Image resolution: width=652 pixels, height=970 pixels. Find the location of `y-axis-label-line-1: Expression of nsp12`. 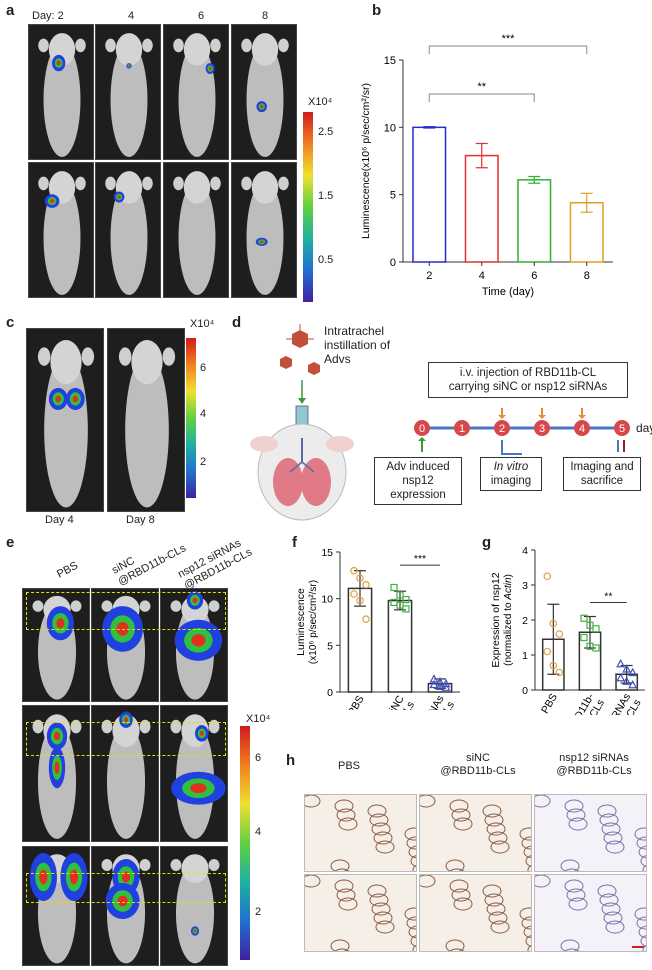

y-axis-label-line-1: Expression of nsp12 is located at coordinates (496, 619).